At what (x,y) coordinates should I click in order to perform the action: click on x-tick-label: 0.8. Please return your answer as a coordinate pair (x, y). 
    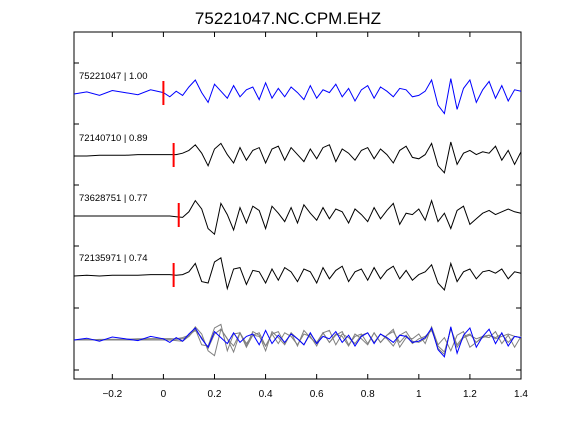
    Looking at the image, I should click on (368, 394).